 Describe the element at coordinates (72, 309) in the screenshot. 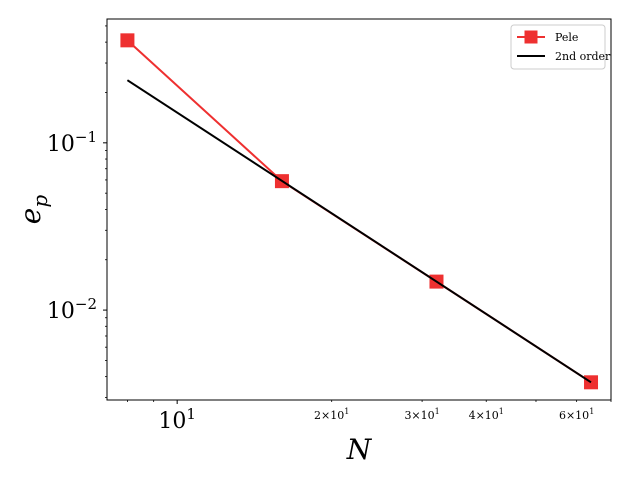

I see `y-tick-label: 10⁻²` at that location.